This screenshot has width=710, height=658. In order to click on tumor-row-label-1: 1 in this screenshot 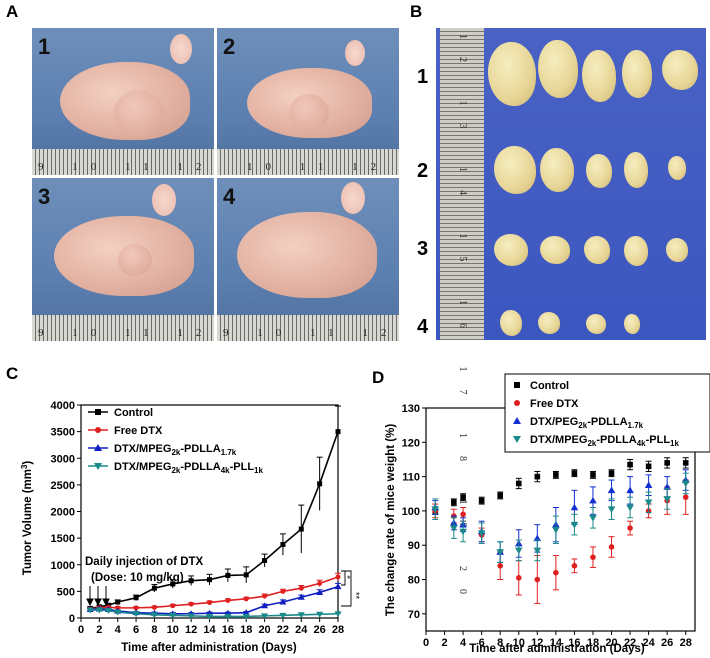, I will do `click(423, 77)`.